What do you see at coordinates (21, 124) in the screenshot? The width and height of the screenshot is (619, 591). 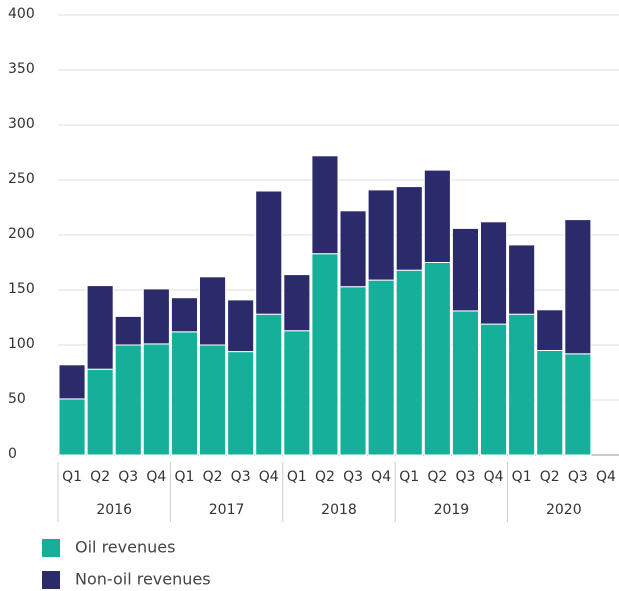 I see `y-tick-label: 300` at bounding box center [21, 124].